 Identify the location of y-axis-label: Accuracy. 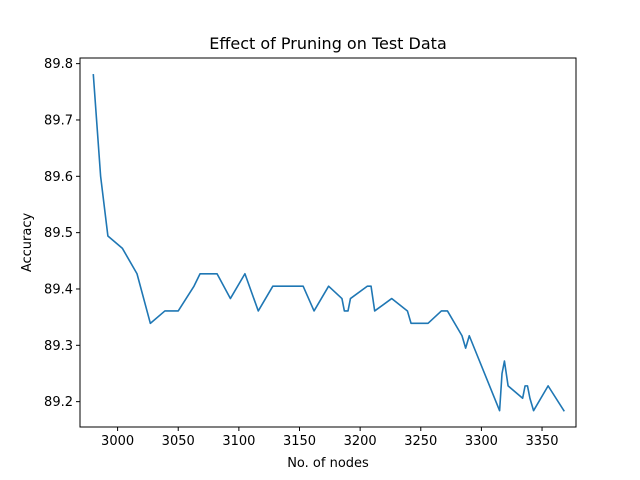
(27, 243).